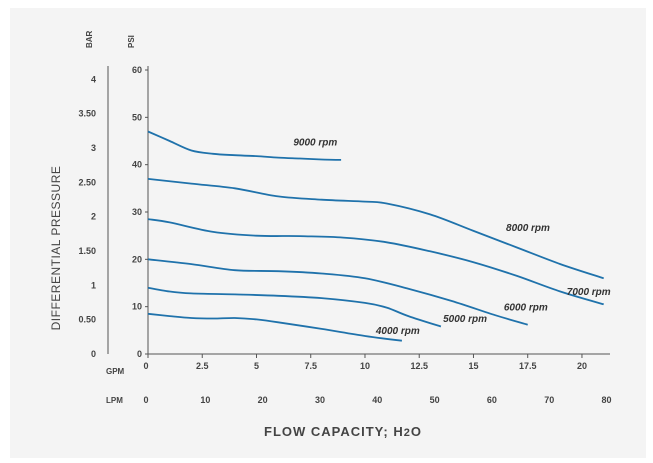 The width and height of the screenshot is (653, 463). I want to click on curve-label: 5000 rpm, so click(465, 319).